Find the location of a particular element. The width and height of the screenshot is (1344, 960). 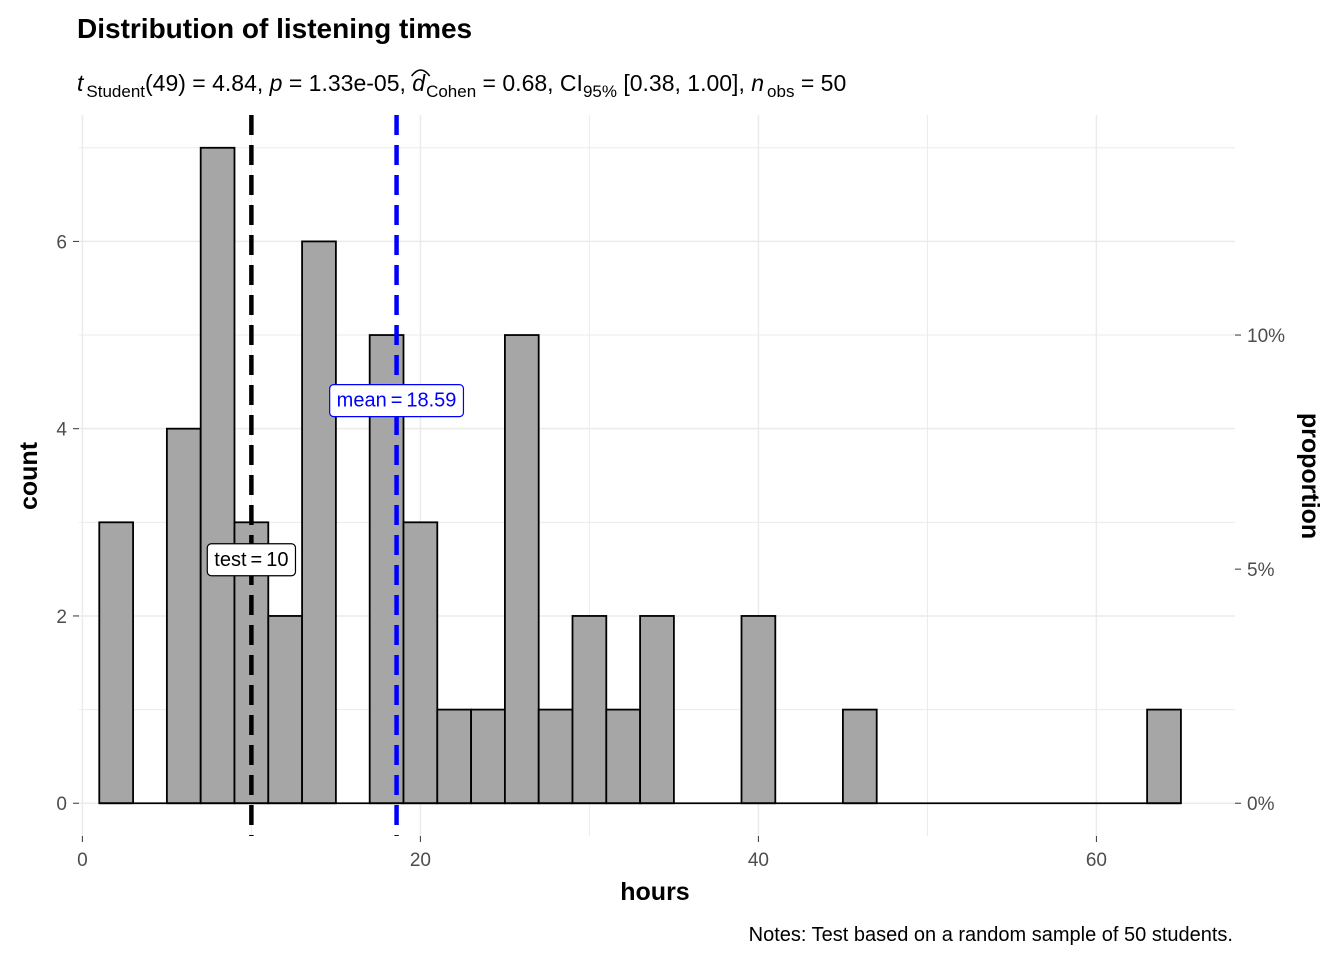

y-axis-left: 0 2 4 6 is located at coordinates (67, 523).